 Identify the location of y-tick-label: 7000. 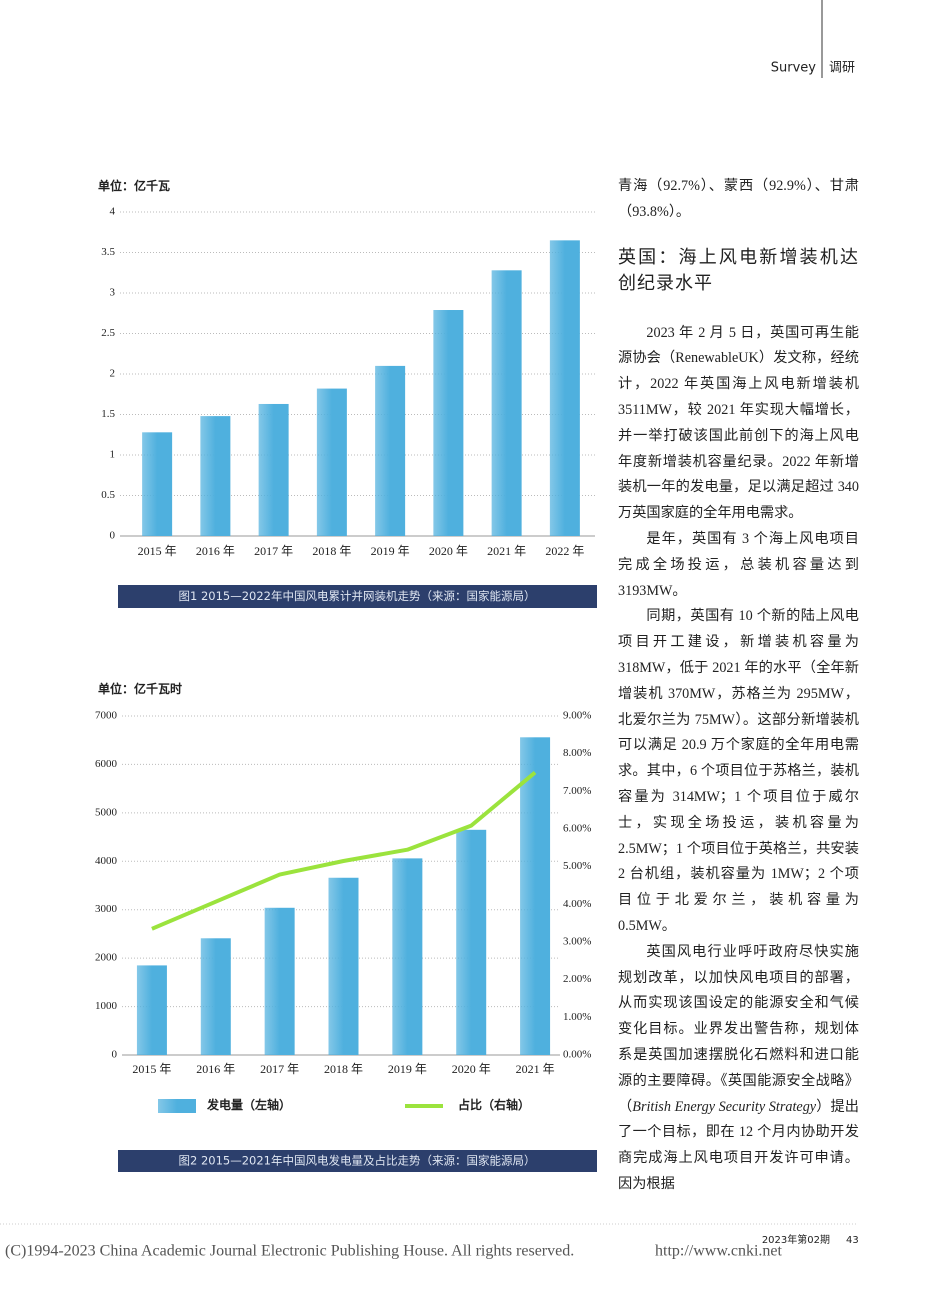
(106, 716).